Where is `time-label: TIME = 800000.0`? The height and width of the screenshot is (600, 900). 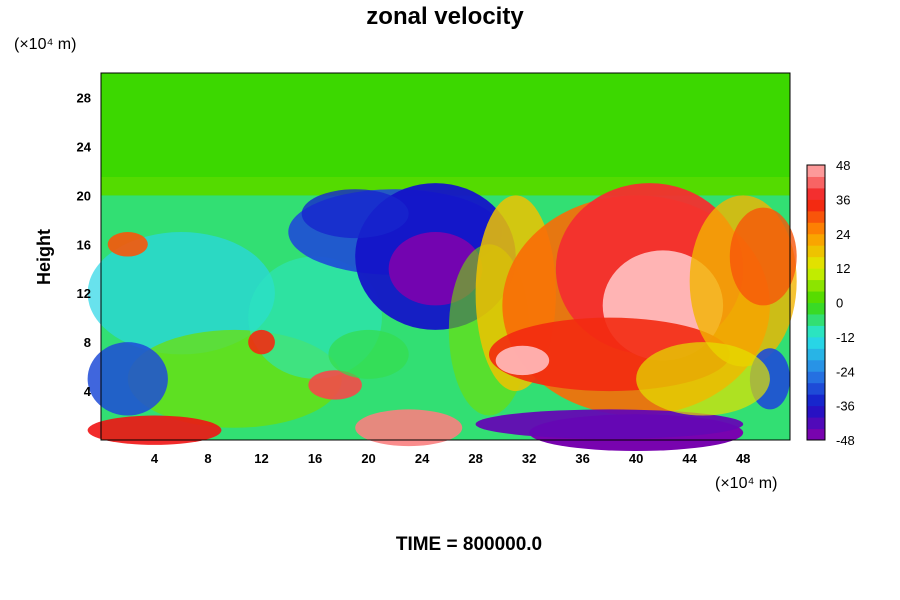
time-label: TIME = 800000.0 is located at coordinates (469, 544).